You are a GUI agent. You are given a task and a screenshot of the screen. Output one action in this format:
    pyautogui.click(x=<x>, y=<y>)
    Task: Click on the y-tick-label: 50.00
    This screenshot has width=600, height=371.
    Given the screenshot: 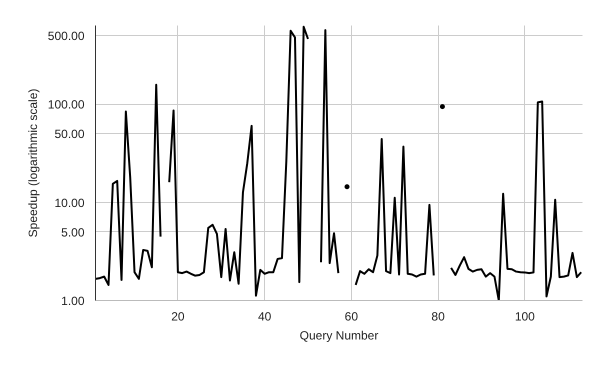 What is the action you would take?
    pyautogui.click(x=69, y=134)
    